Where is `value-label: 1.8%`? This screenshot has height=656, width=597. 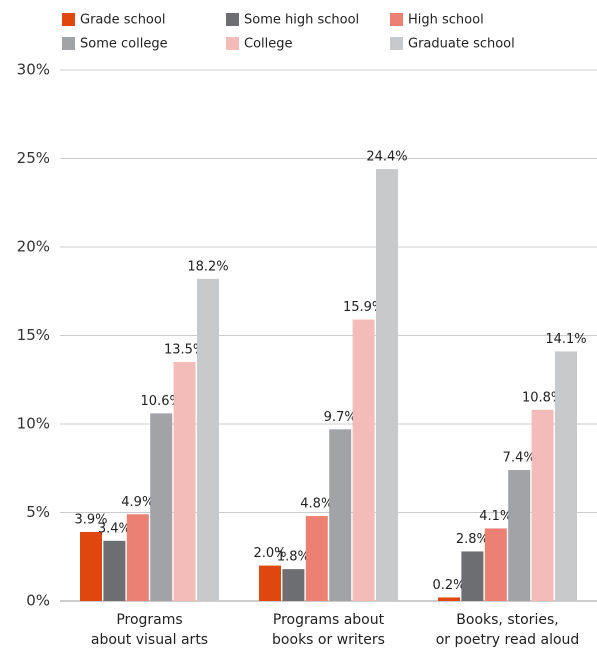
value-label: 1.8% is located at coordinates (293, 557).